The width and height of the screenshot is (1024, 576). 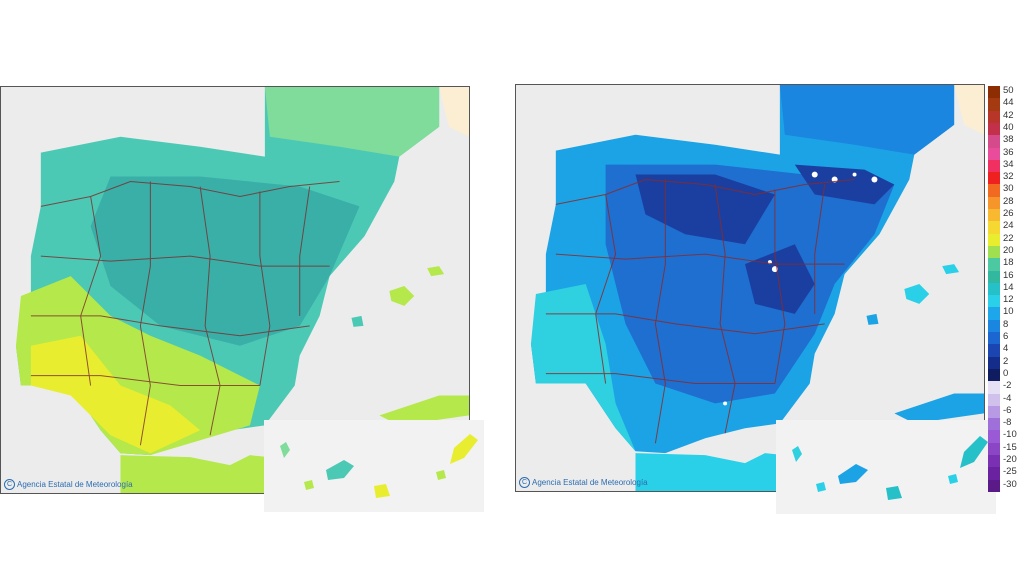 I want to click on canary-islands-left-graphic, so click(x=379, y=466).